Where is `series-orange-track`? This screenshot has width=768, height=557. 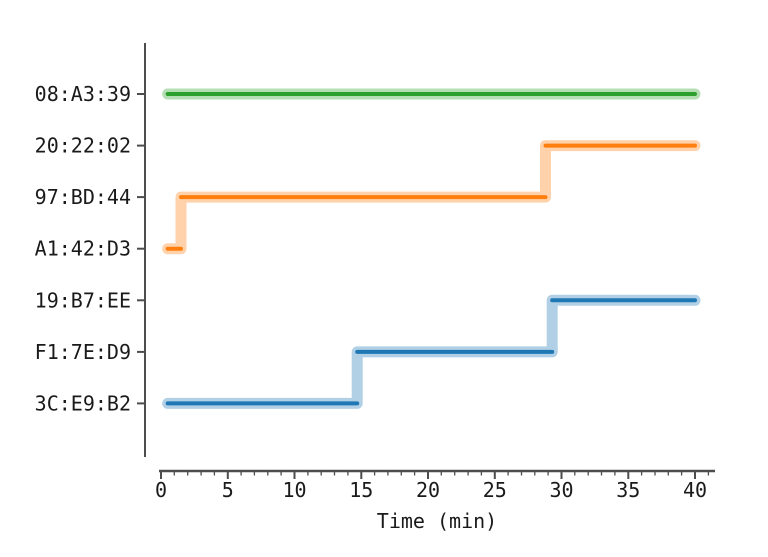 series-orange-track is located at coordinates (431, 197).